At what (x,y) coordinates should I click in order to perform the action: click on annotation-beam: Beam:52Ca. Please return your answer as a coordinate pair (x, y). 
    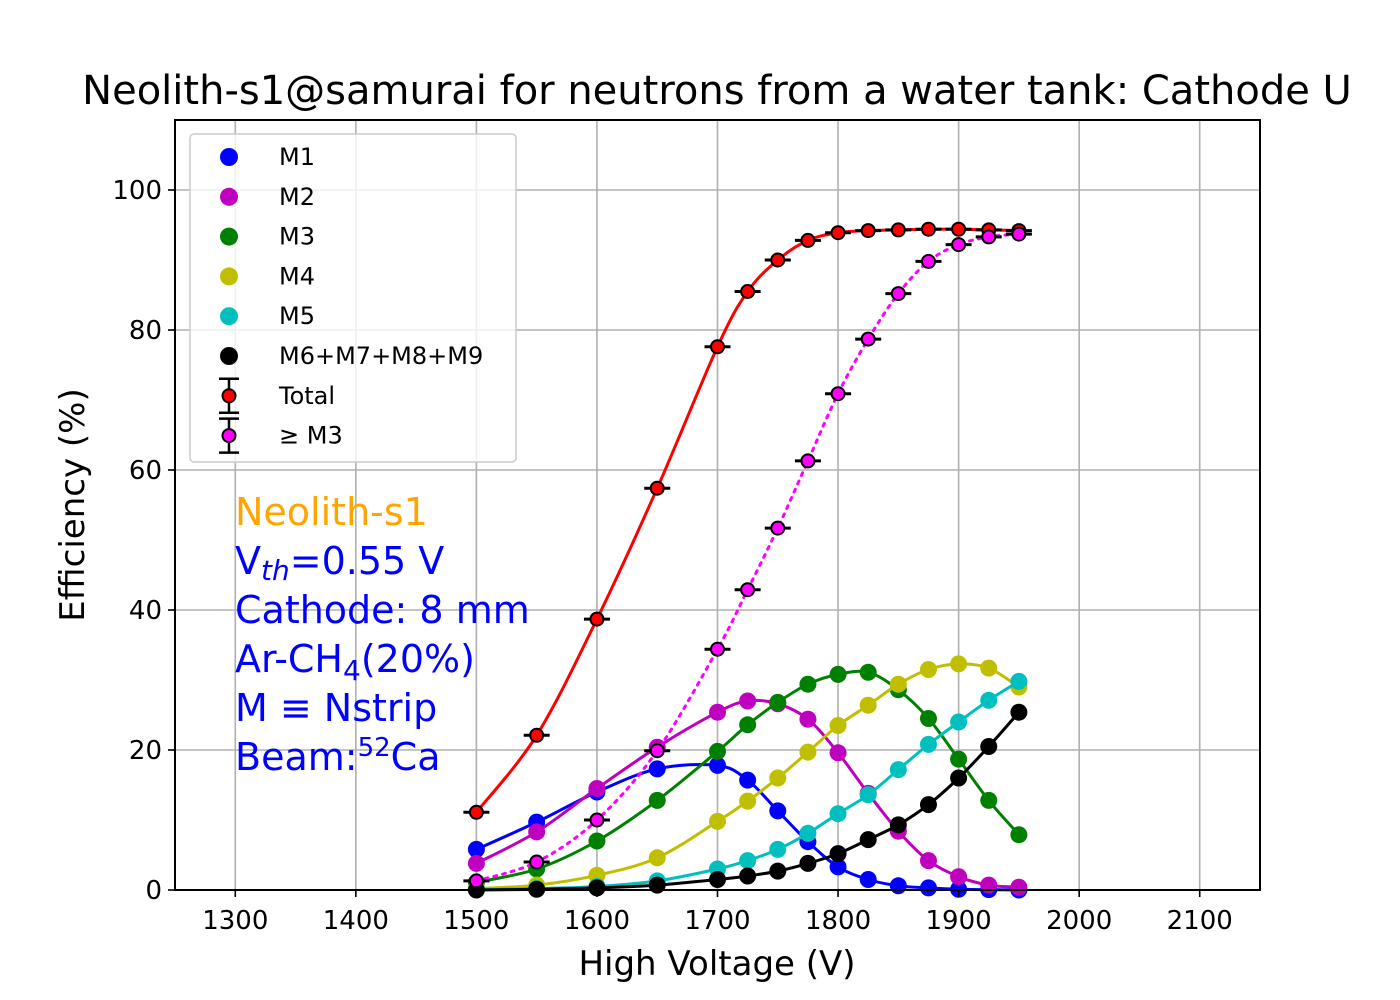
    Looking at the image, I should click on (337, 756).